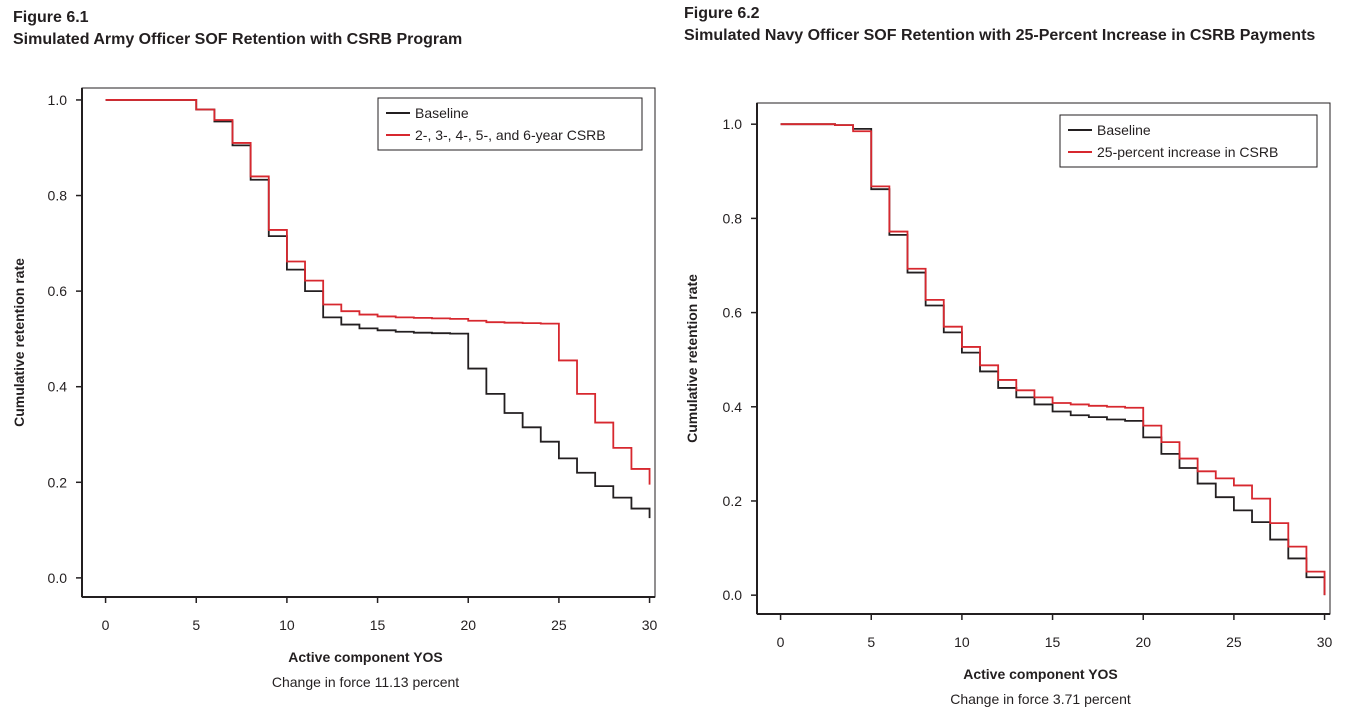 The image size is (1354, 728). Describe the element at coordinates (1040, 699) in the screenshot. I see `change-in-force-note: Change in force 3.71 percent` at that location.